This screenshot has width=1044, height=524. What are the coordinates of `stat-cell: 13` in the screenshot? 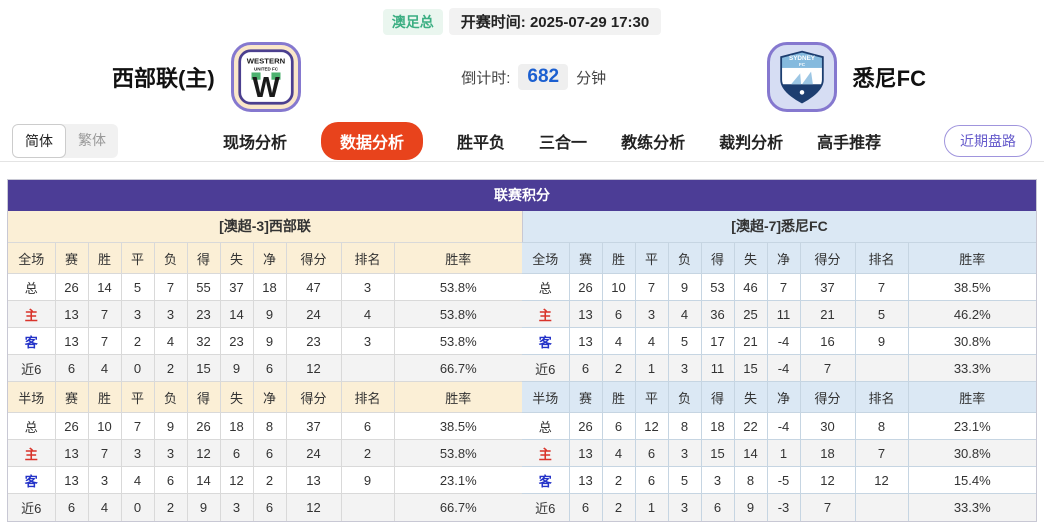 It's located at (71, 453).